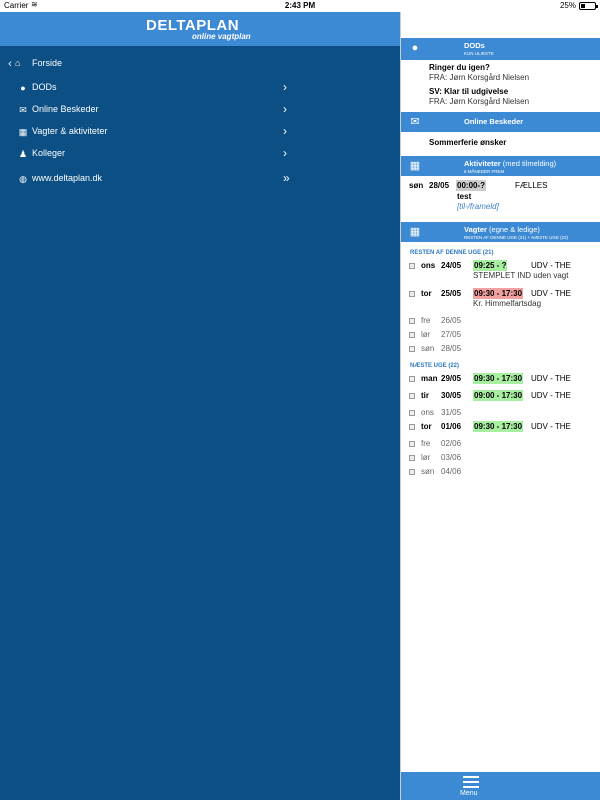 This screenshot has width=600, height=800. Describe the element at coordinates (451, 457) in the screenshot. I see `shift-date: 03/06` at that location.